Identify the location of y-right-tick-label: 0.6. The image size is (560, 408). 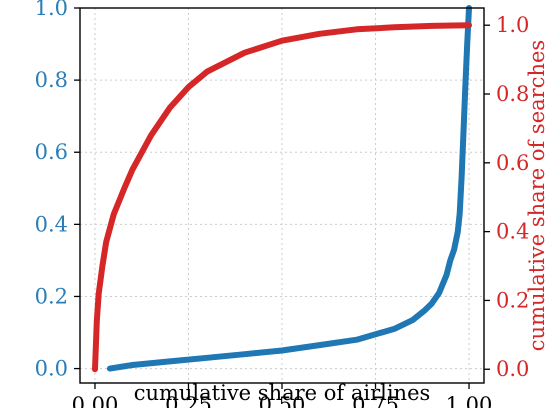
(512, 163).